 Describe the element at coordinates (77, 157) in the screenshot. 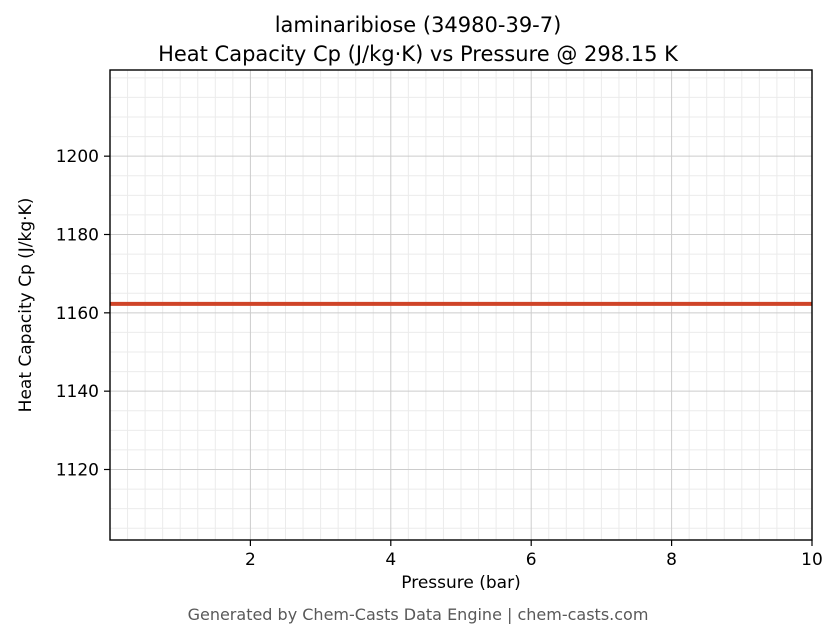

I see `y-tick-label: 1200` at that location.